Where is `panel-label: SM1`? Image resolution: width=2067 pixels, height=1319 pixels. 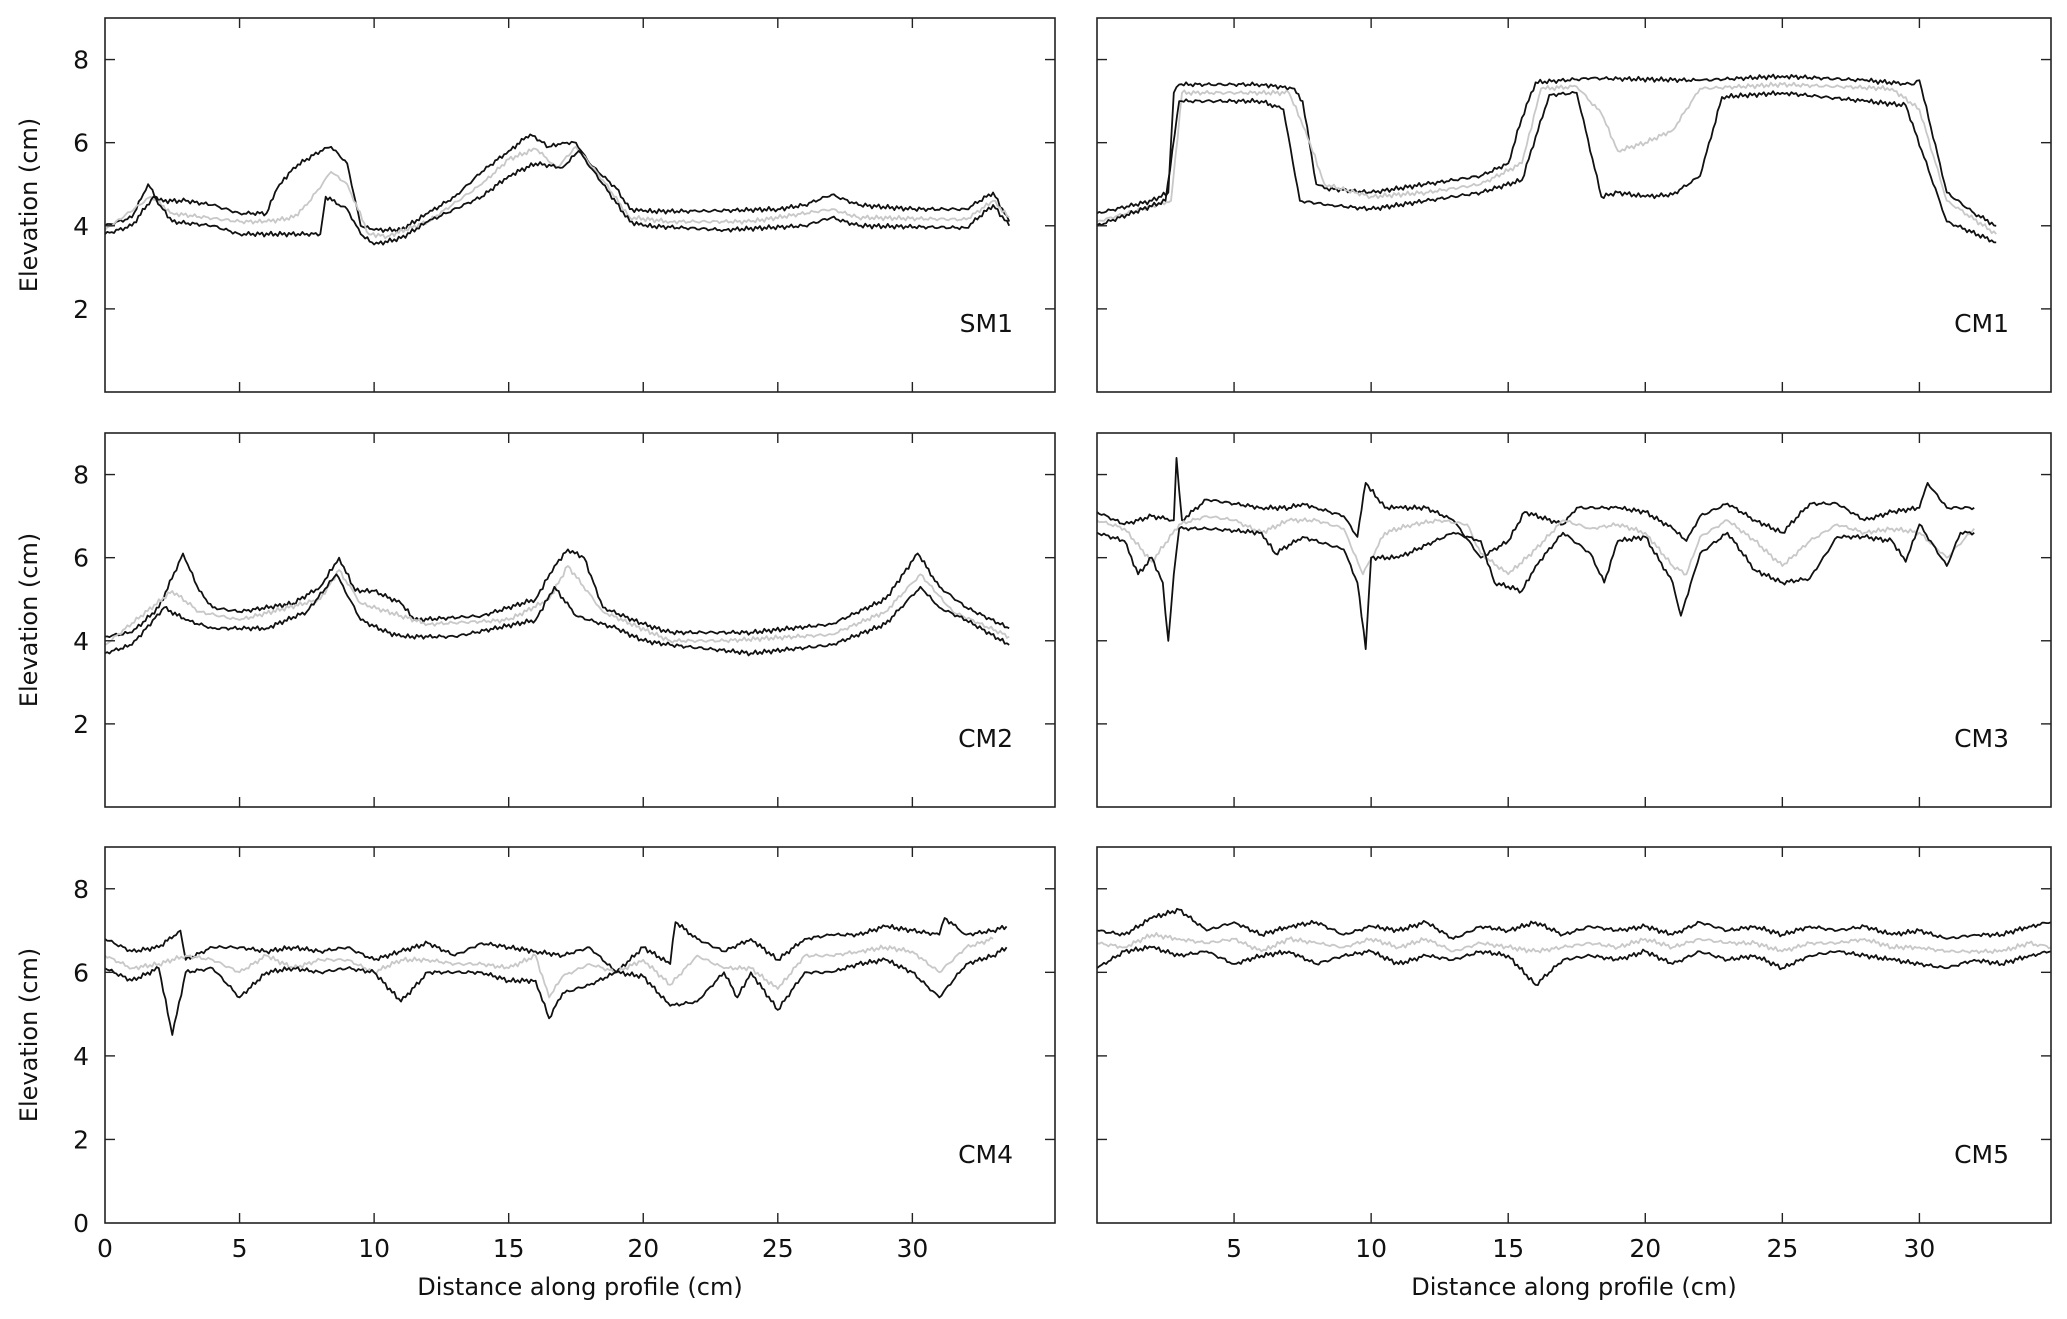
panel-label: SM1 is located at coordinates (986, 323).